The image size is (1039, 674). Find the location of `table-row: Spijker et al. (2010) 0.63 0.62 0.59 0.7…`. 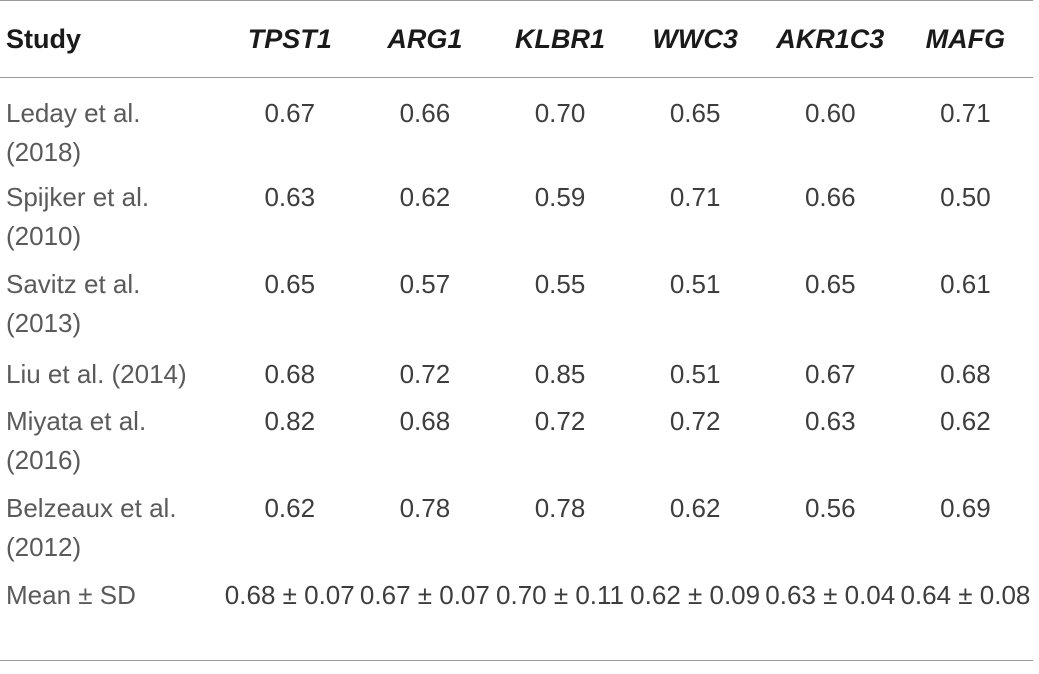

table-row: Spijker et al. (2010) 0.63 0.62 0.59 0.7… is located at coordinates (516, 221).